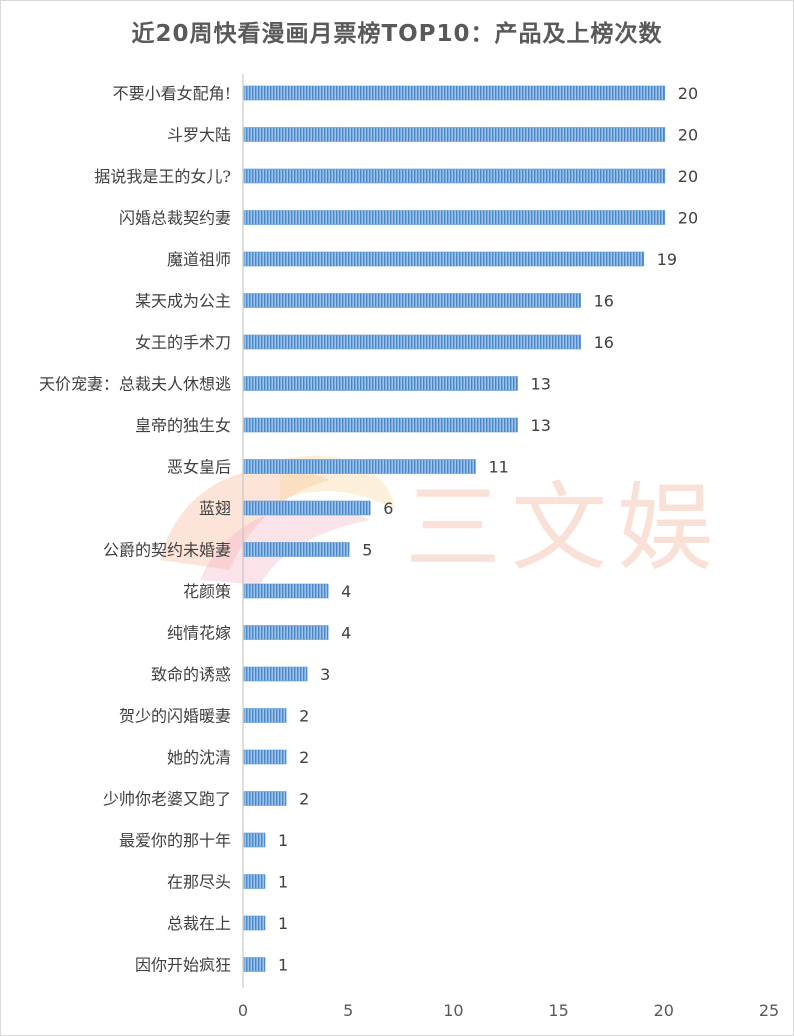 The height and width of the screenshot is (1036, 794). Describe the element at coordinates (162, 176) in the screenshot. I see `category-label: 据说我是王的女儿?` at that location.